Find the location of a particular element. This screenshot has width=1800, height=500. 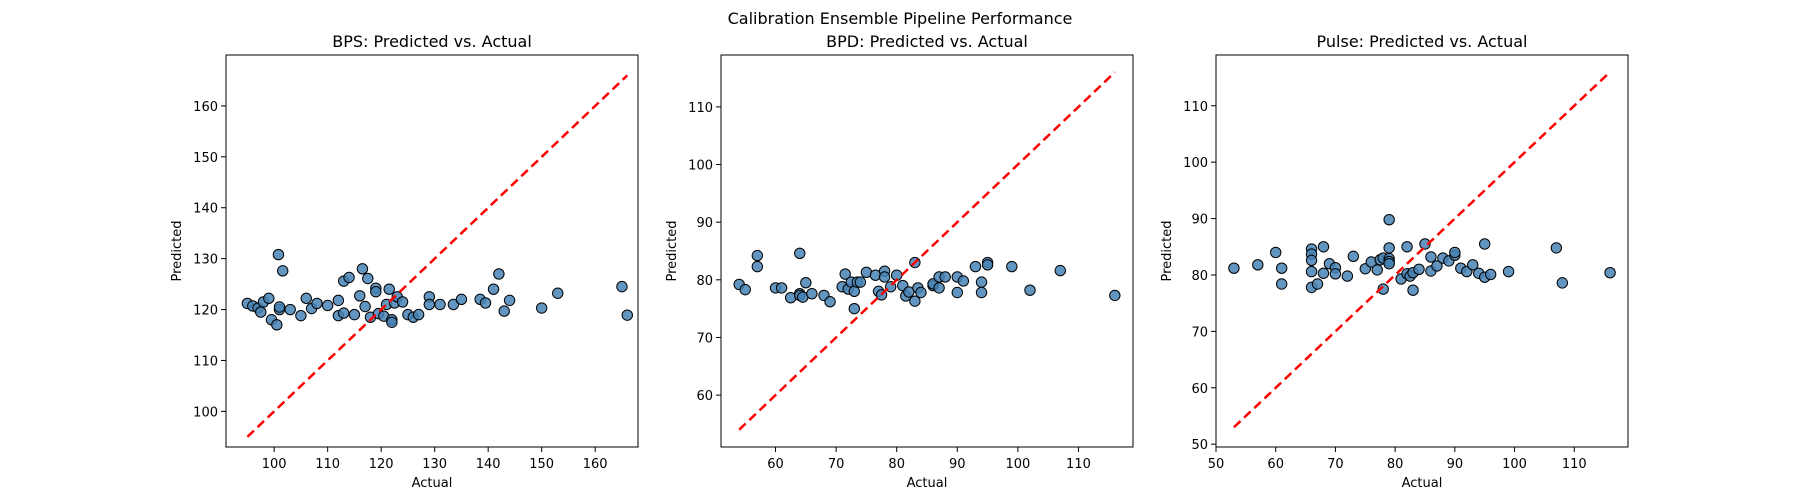

y-tick-label: 60 is located at coordinates (704, 396).